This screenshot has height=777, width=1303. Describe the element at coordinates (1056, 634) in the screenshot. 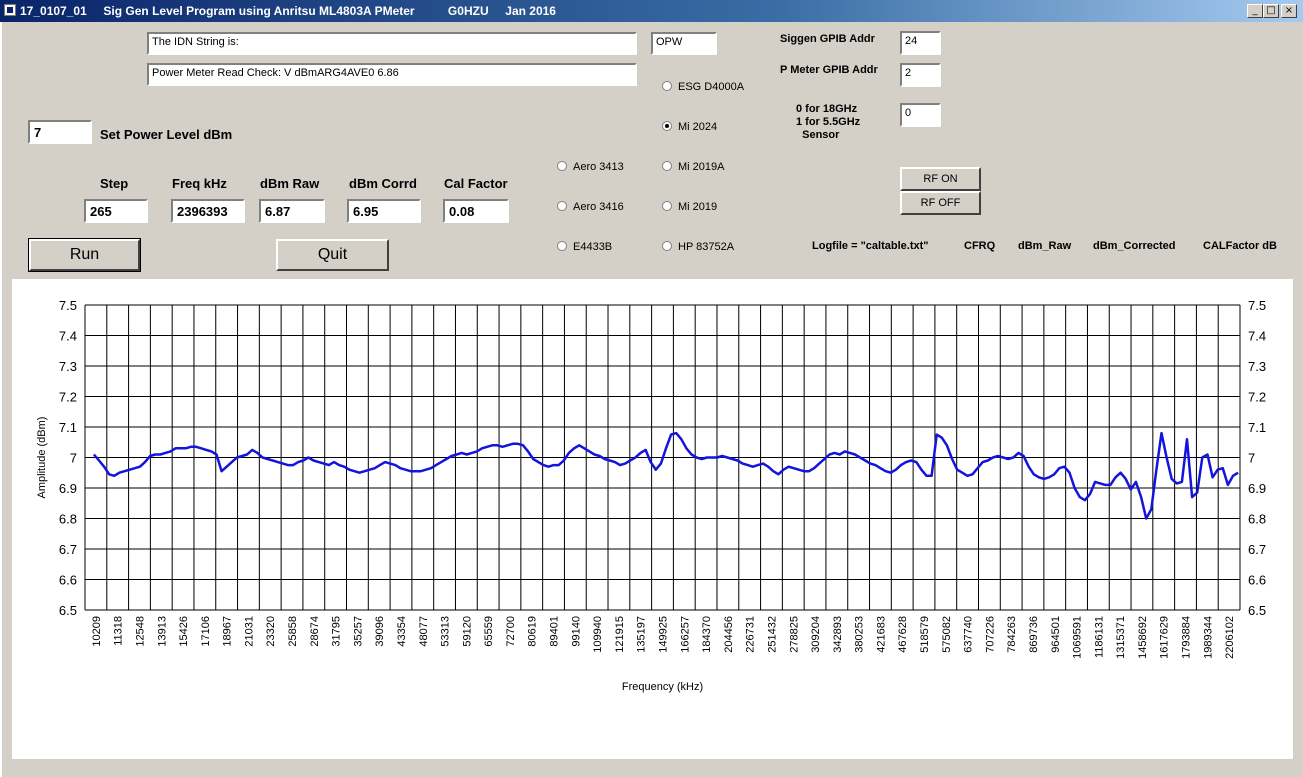

I see `x-tick-label: 964501` at that location.